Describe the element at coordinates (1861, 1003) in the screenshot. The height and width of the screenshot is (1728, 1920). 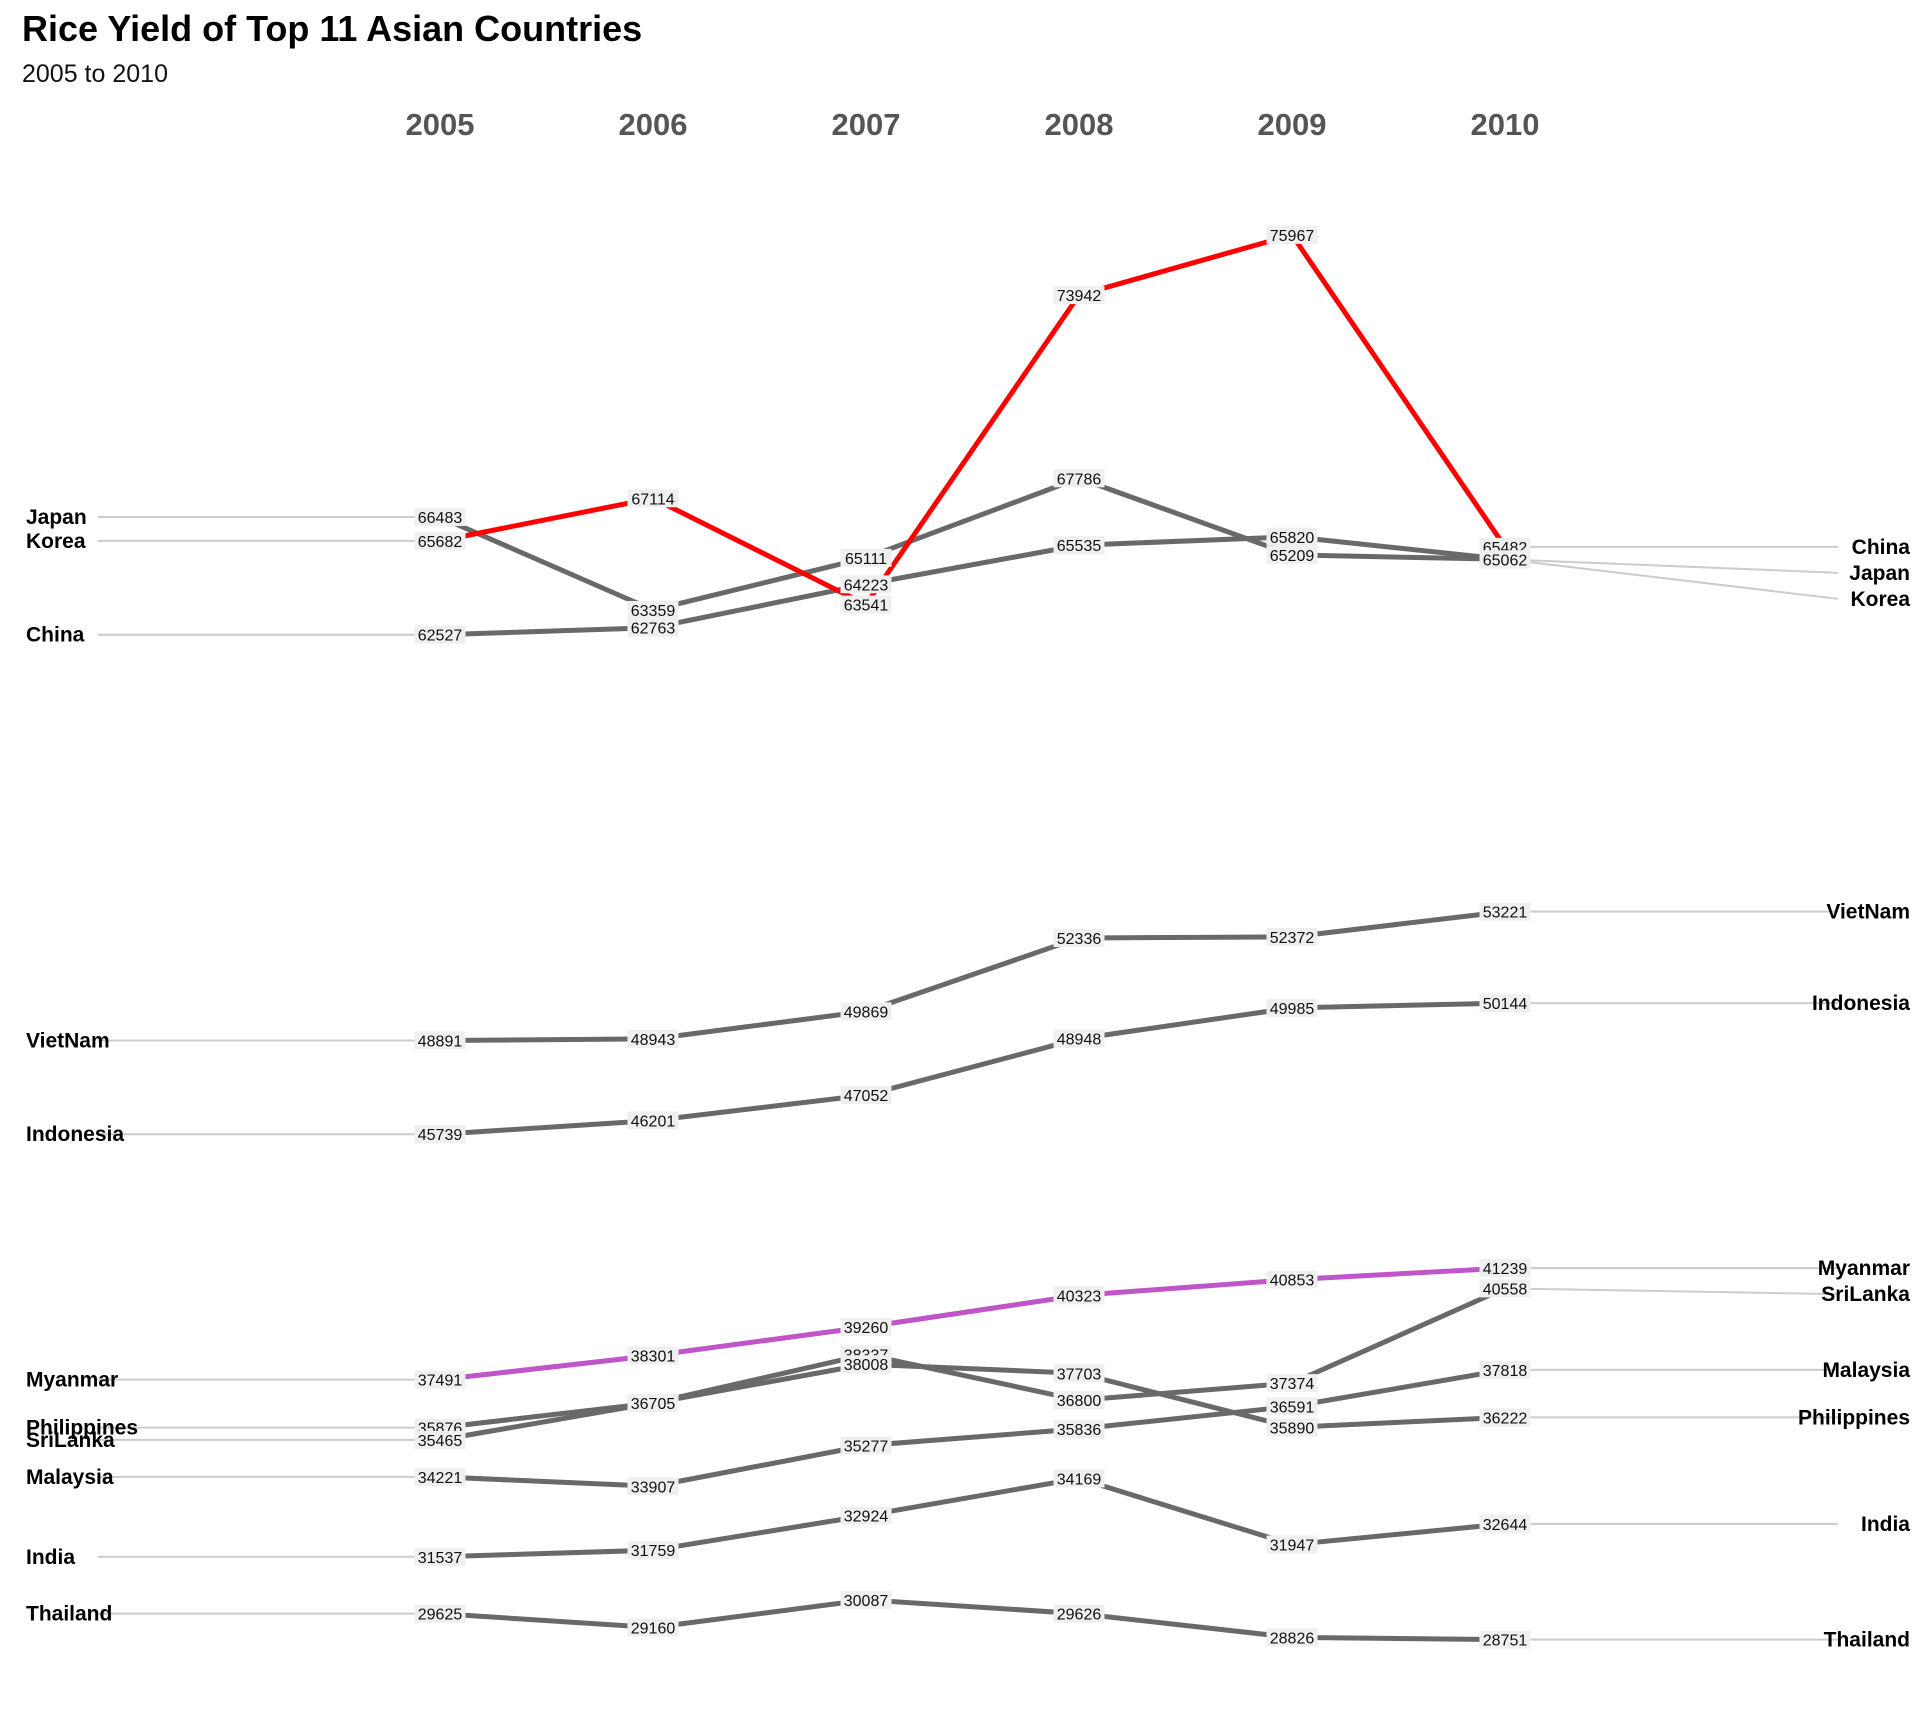
I see `country-label-right-indonesia: Indonesia` at that location.